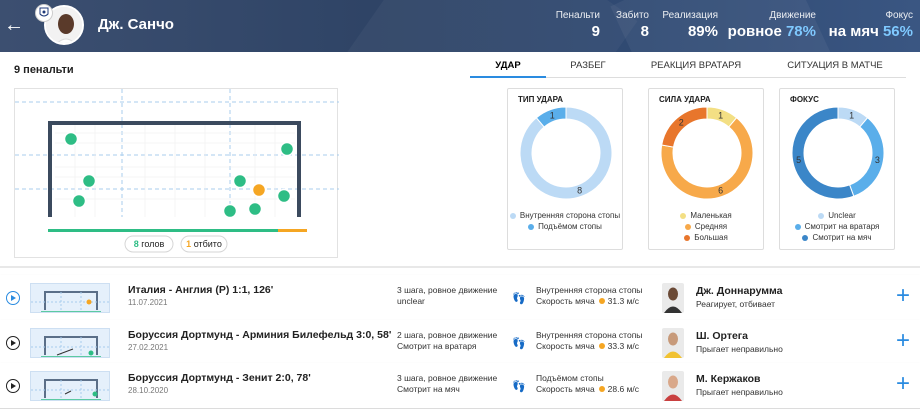 The height and width of the screenshot is (409, 920). I want to click on section-divider, so click(460, 267).